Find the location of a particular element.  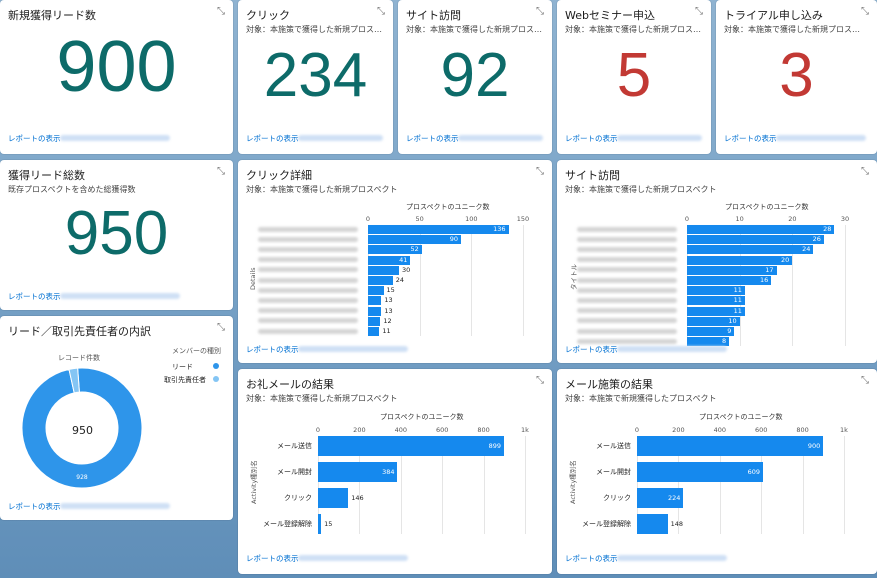

mail-campaign-category-label: メール開封 is located at coordinates (613, 472).